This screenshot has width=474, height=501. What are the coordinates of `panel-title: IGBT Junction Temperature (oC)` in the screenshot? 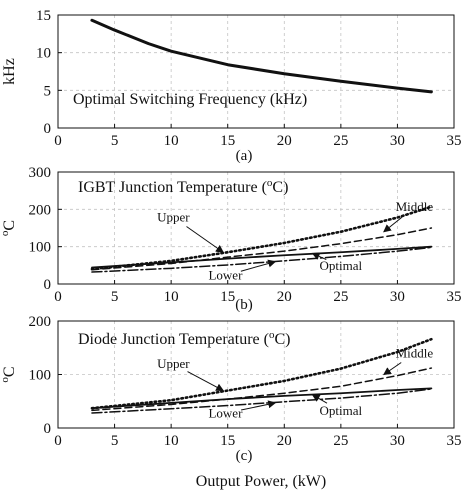 It's located at (183, 186).